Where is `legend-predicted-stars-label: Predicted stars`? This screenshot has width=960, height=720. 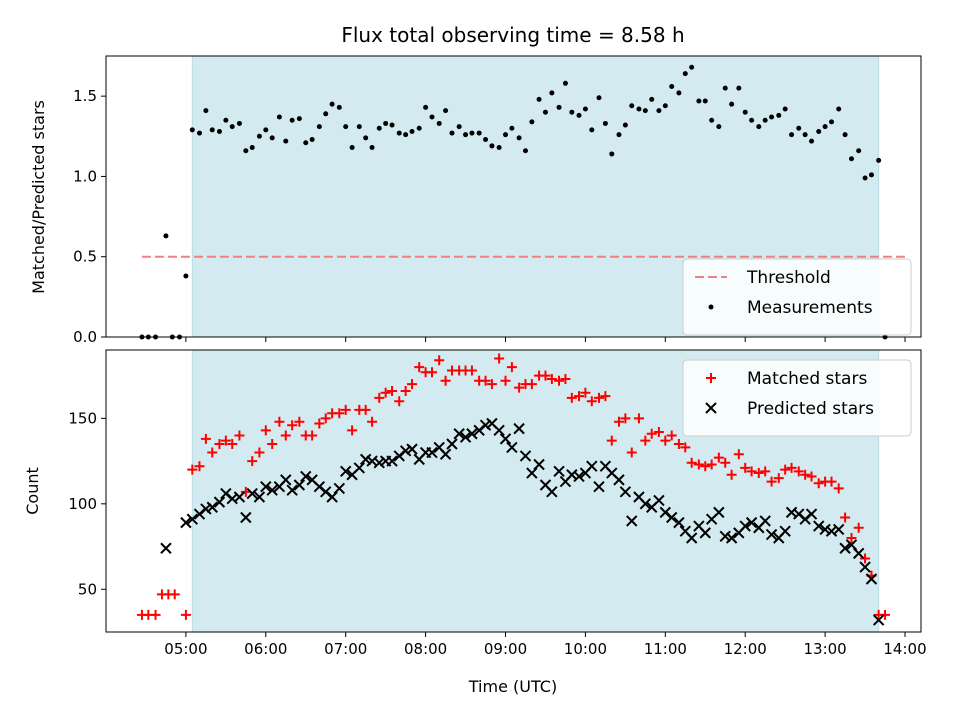 legend-predicted-stars-label: Predicted stars is located at coordinates (810, 409).